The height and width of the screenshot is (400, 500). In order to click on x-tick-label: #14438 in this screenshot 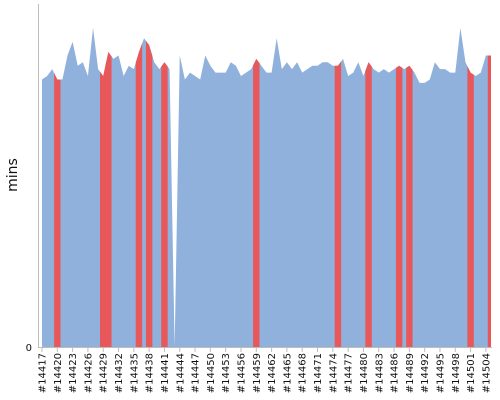, I will do `click(150, 373)`.